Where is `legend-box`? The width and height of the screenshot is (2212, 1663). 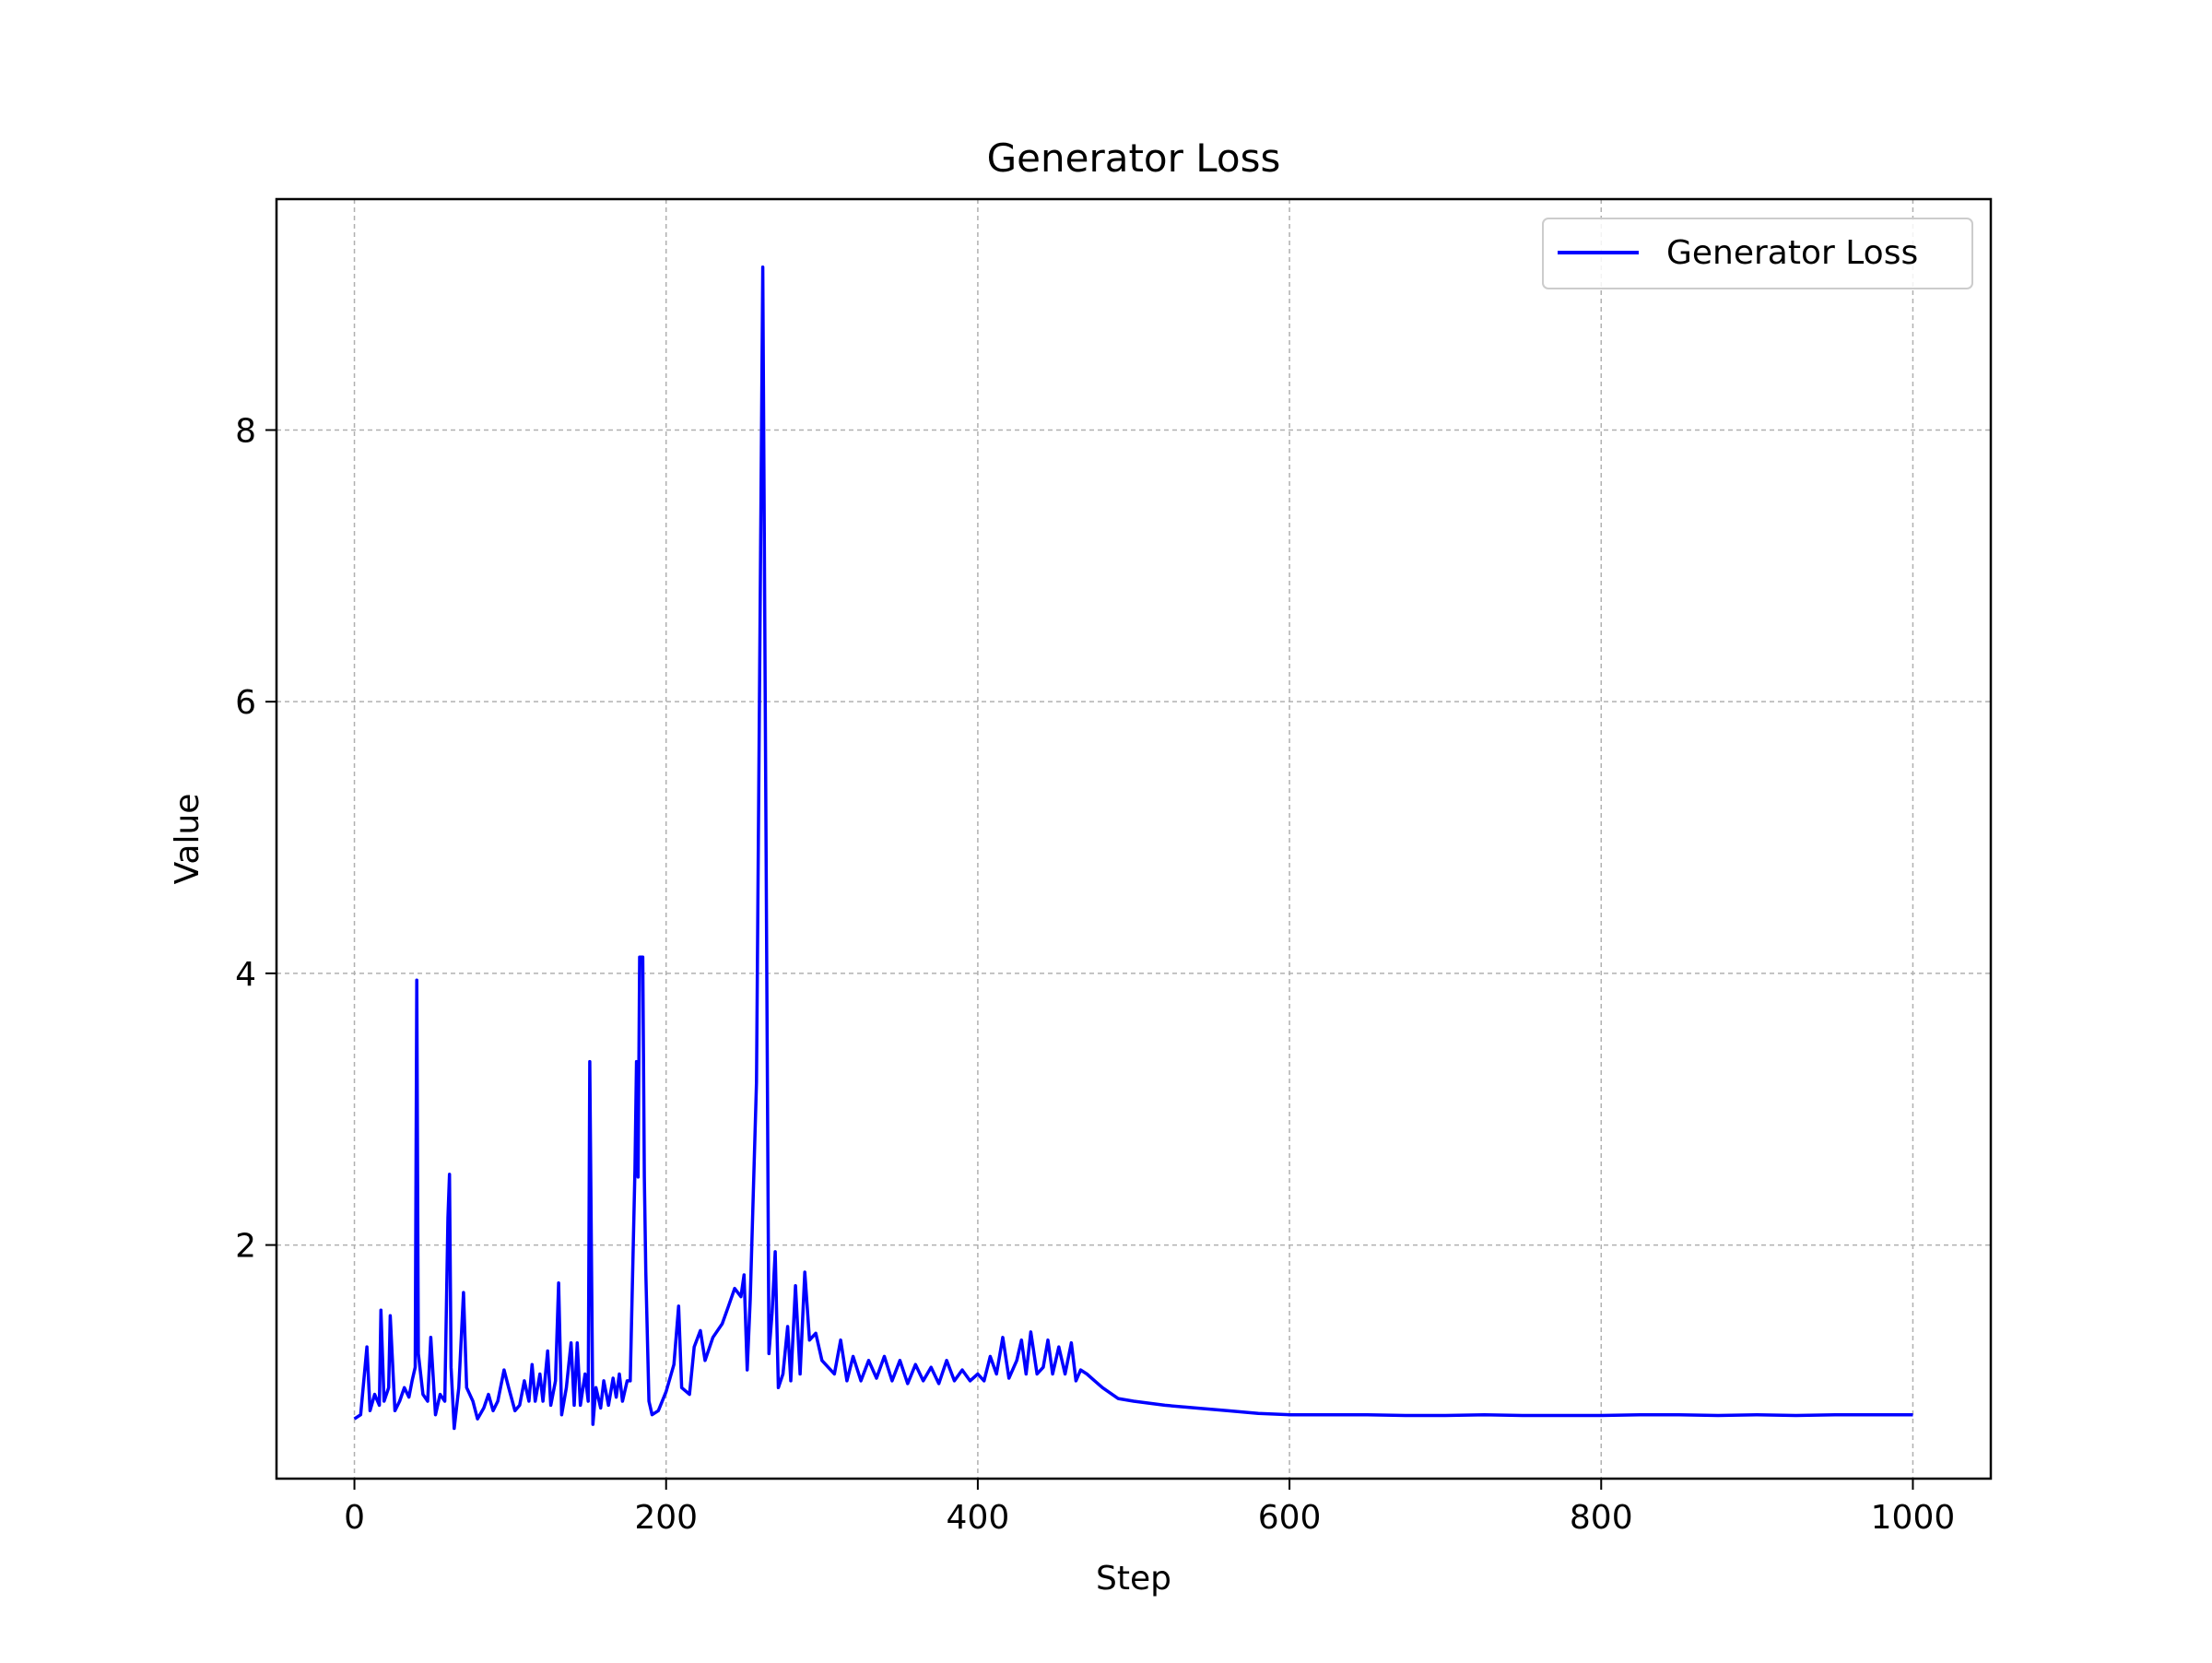 legend-box is located at coordinates (1757, 254).